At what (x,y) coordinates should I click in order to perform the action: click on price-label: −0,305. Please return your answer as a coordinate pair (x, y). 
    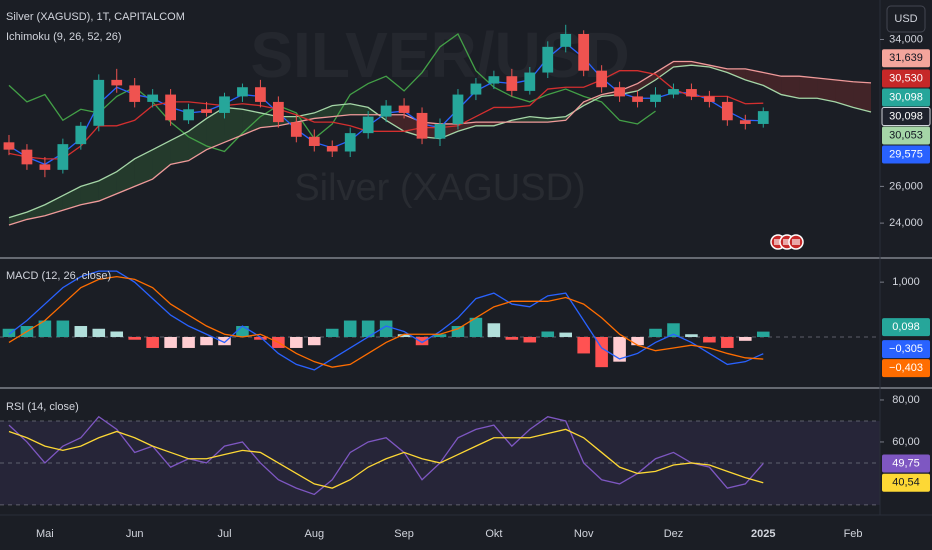
    Looking at the image, I should click on (906, 349).